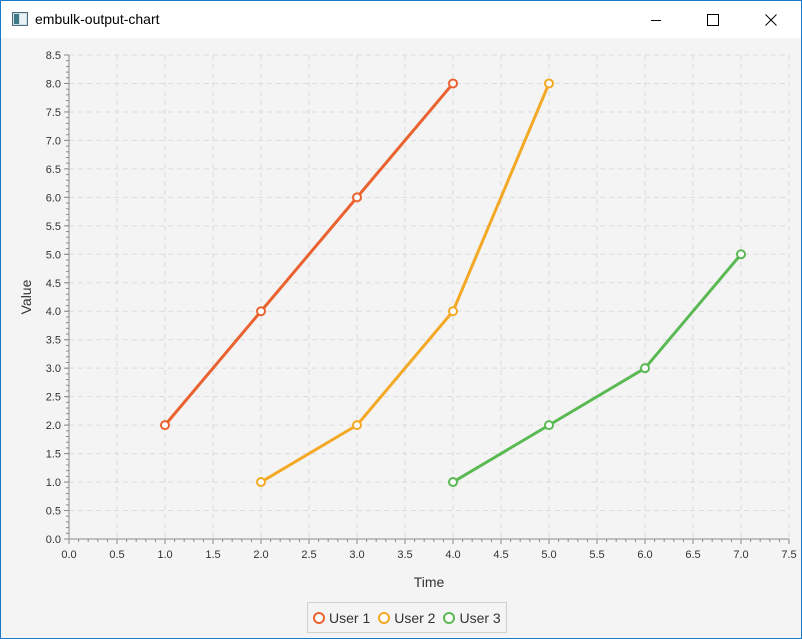 The width and height of the screenshot is (802, 639). Describe the element at coordinates (356, 555) in the screenshot. I see `x-tick-label: 3.0` at that location.